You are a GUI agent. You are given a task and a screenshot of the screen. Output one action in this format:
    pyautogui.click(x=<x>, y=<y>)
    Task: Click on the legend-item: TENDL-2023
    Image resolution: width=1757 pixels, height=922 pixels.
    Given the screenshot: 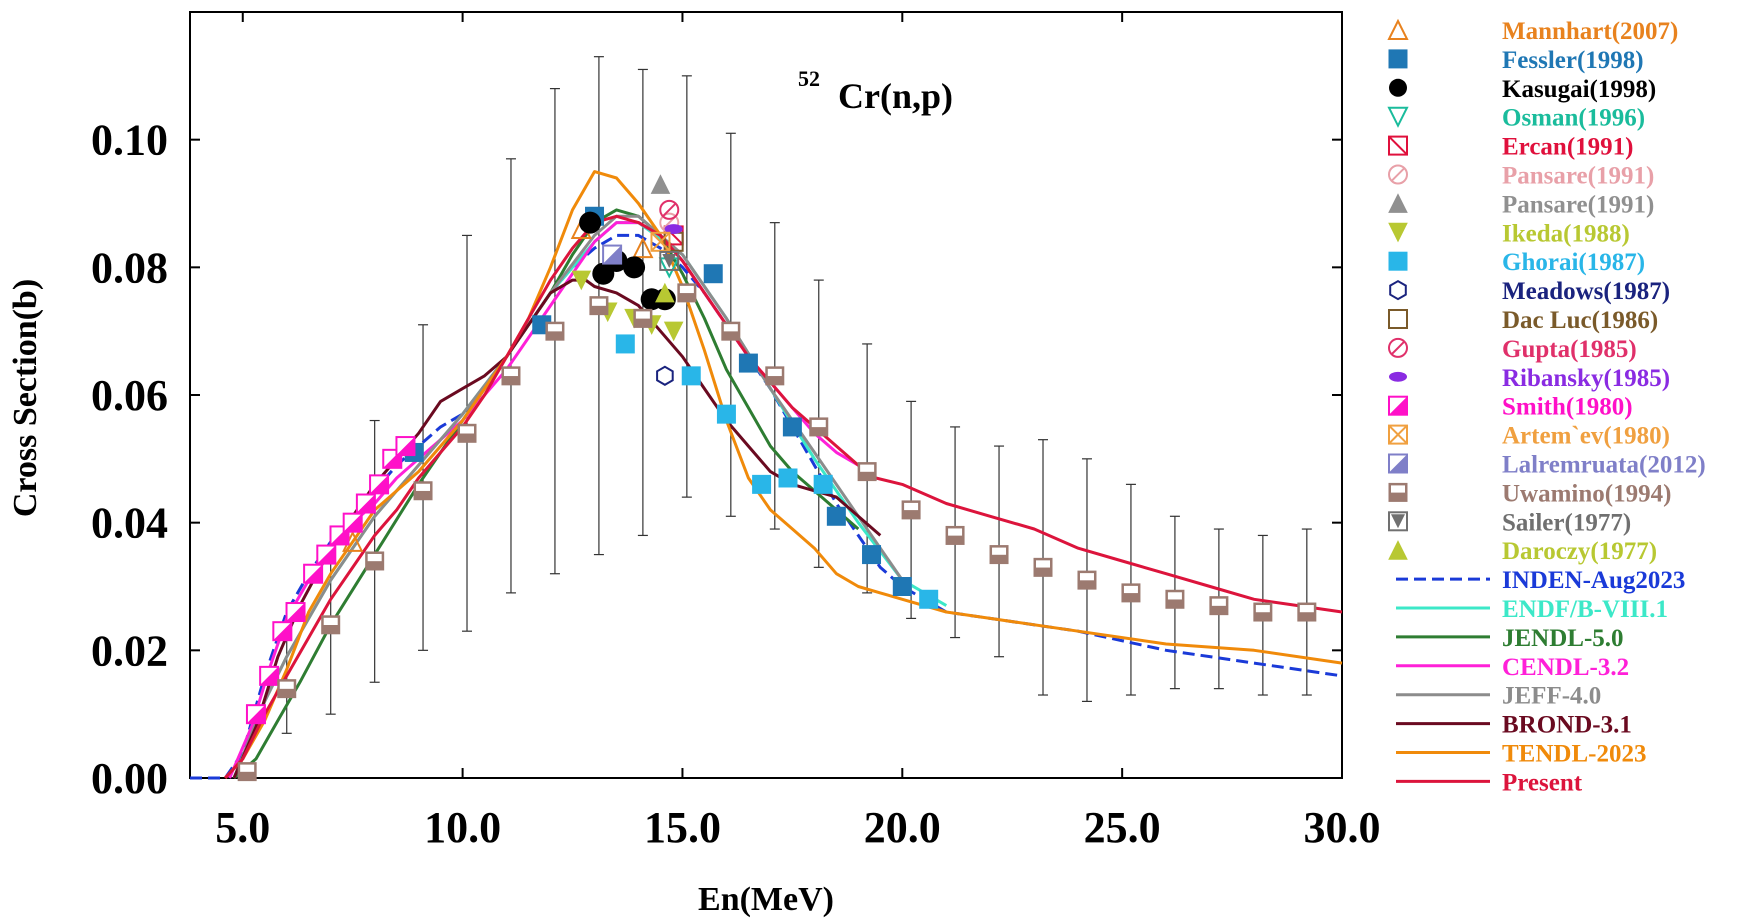 What is the action you would take?
    pyautogui.click(x=1521, y=754)
    